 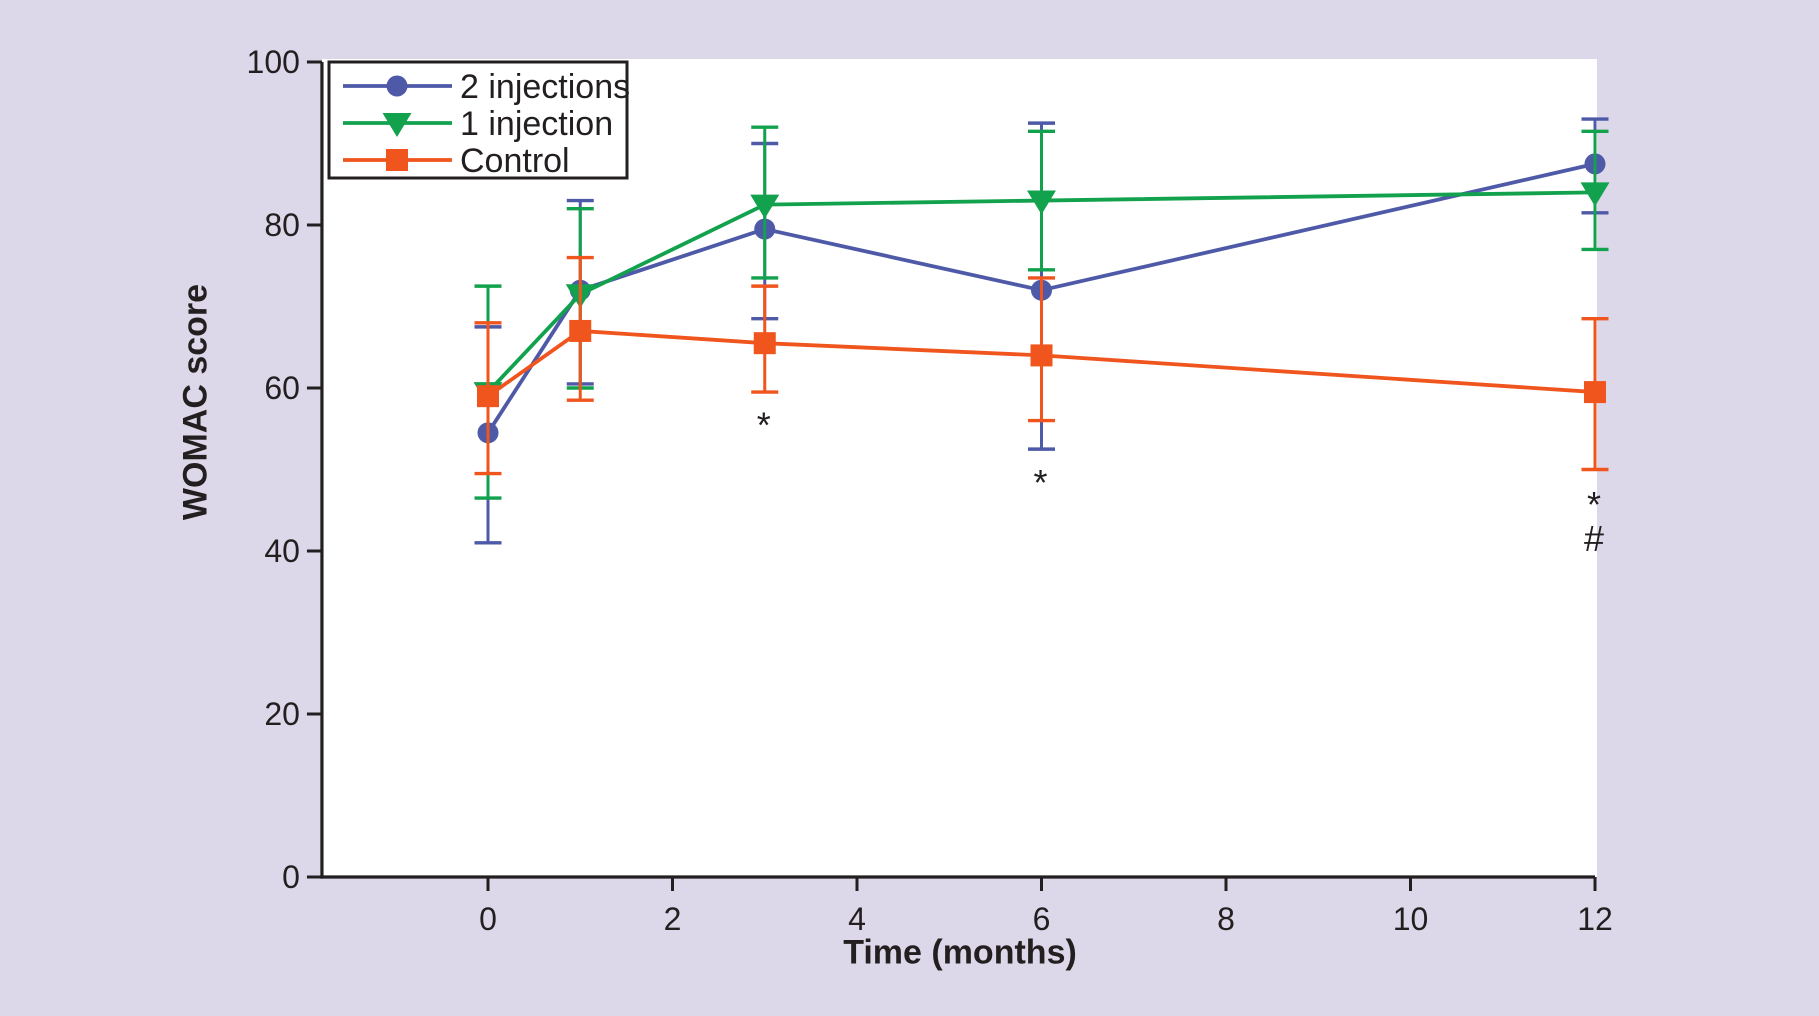 What do you see at coordinates (960, 952) in the screenshot?
I see `x-axis-title: Time (months)` at bounding box center [960, 952].